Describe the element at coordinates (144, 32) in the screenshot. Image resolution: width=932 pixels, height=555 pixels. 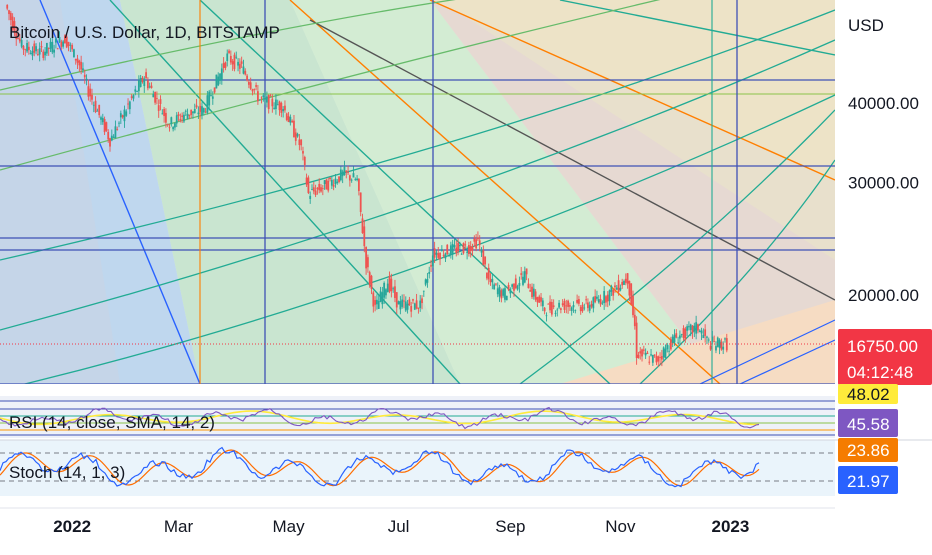
I see `symbol-title: Bitcoin / U.S. Dollar, 1D, BITSTAMP` at that location.